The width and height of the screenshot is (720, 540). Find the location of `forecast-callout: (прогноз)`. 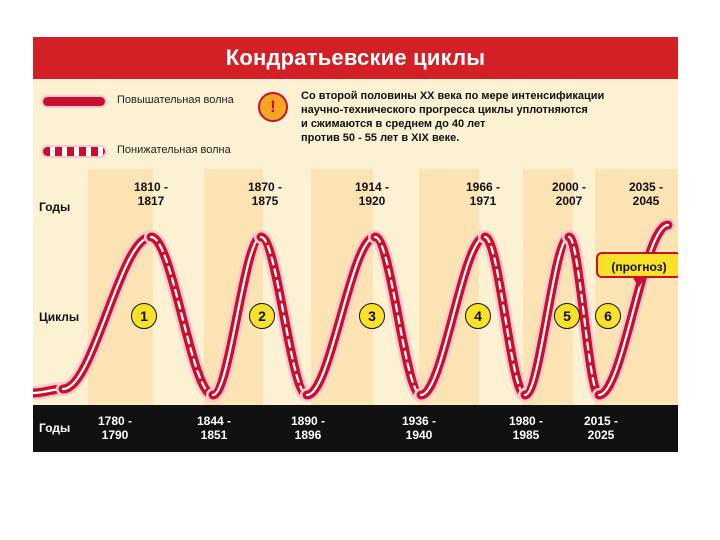

forecast-callout: (прогноз) is located at coordinates (637, 265).